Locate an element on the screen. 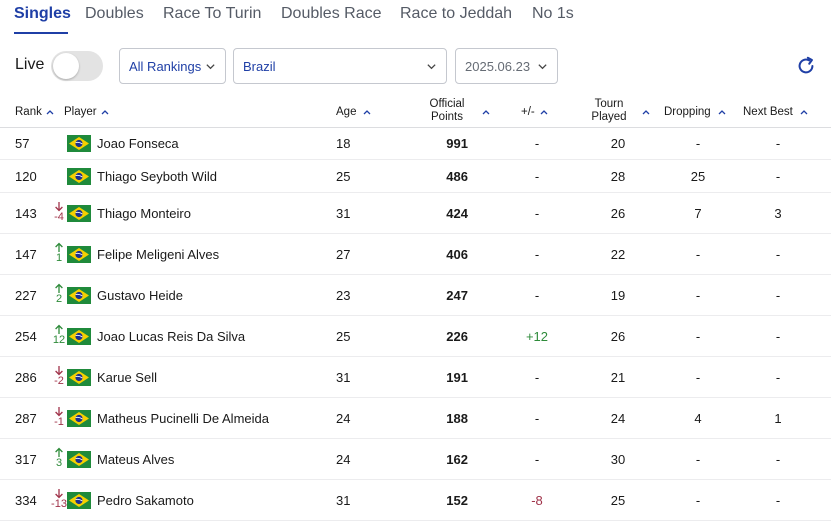  tab-race-to-turin: Race To Turin is located at coordinates (212, 13).